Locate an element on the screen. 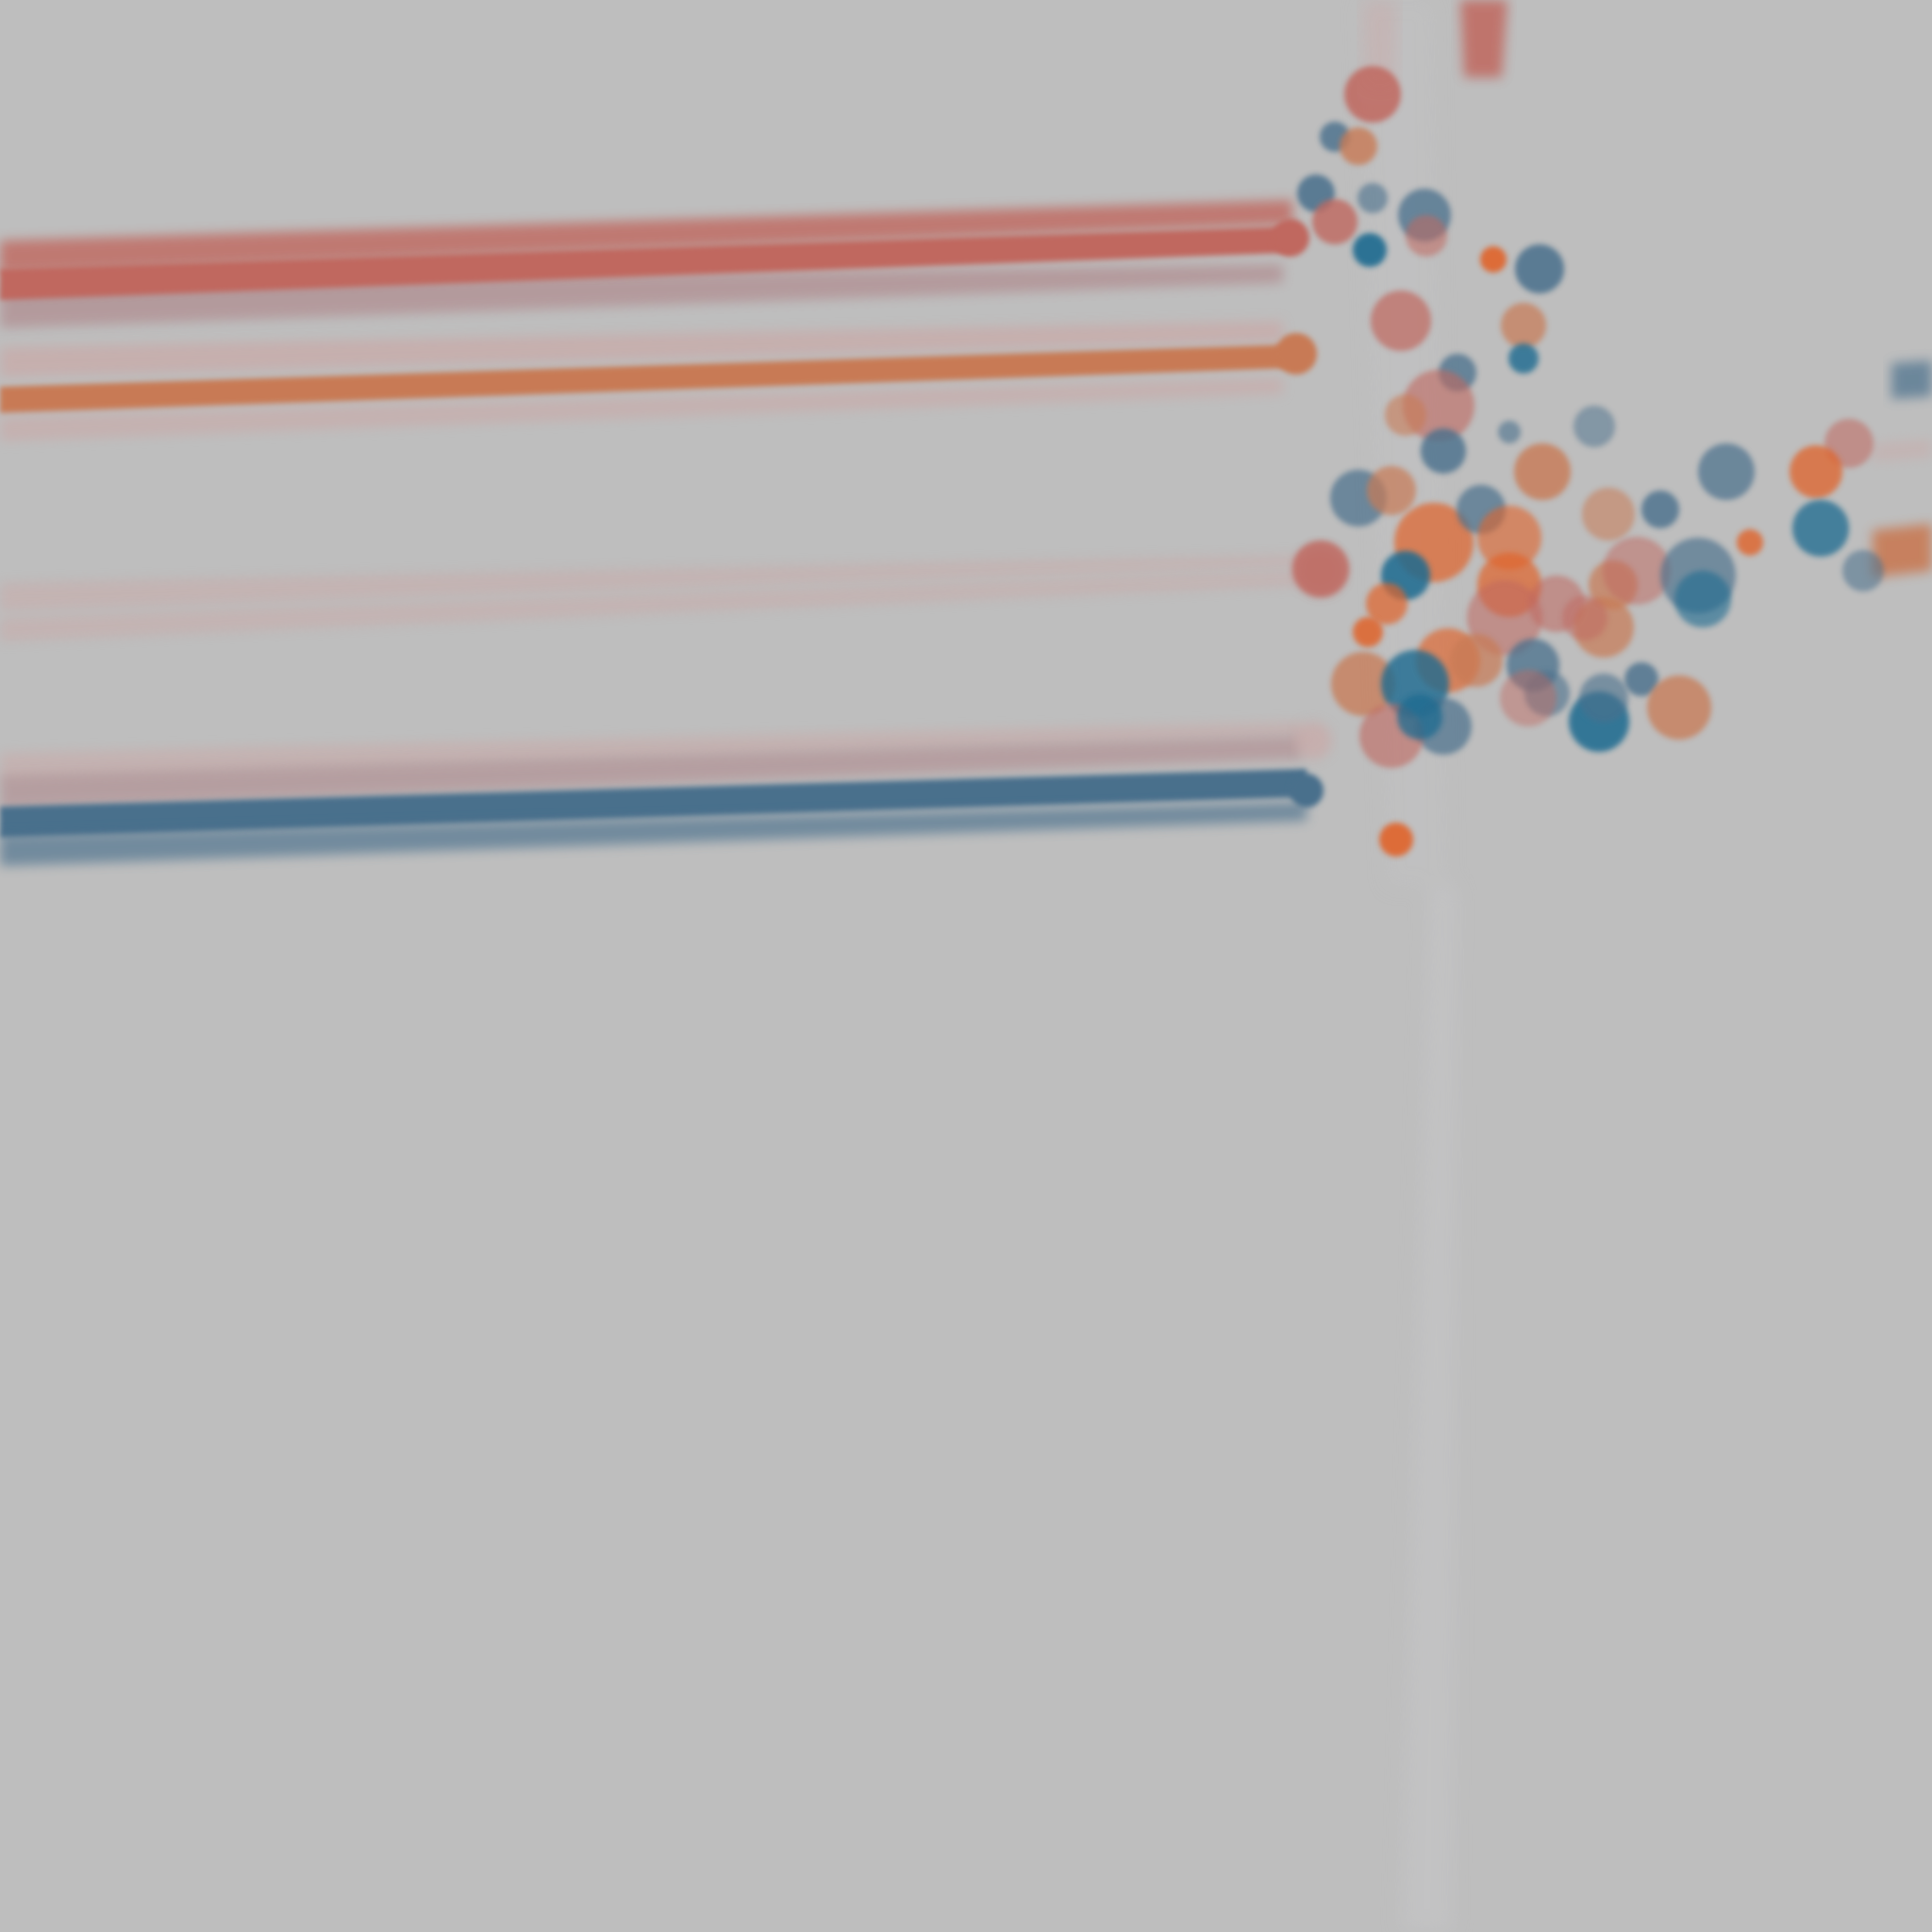 This screenshot has height=1932, width=1932. dot-cluster is located at coordinates (1588, 462).